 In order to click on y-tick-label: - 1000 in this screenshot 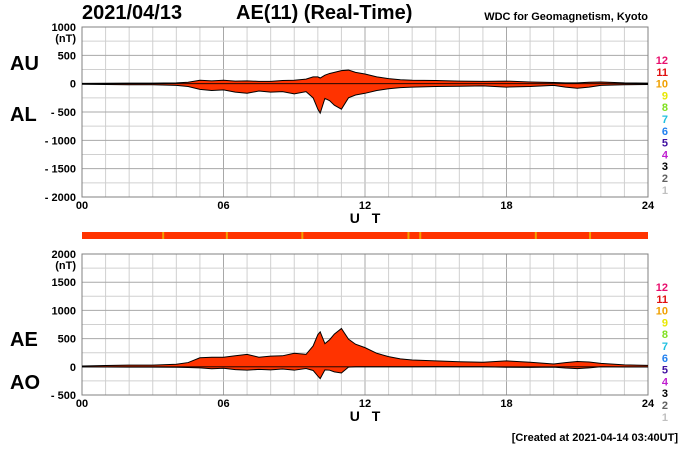, I will do `click(60, 141)`.